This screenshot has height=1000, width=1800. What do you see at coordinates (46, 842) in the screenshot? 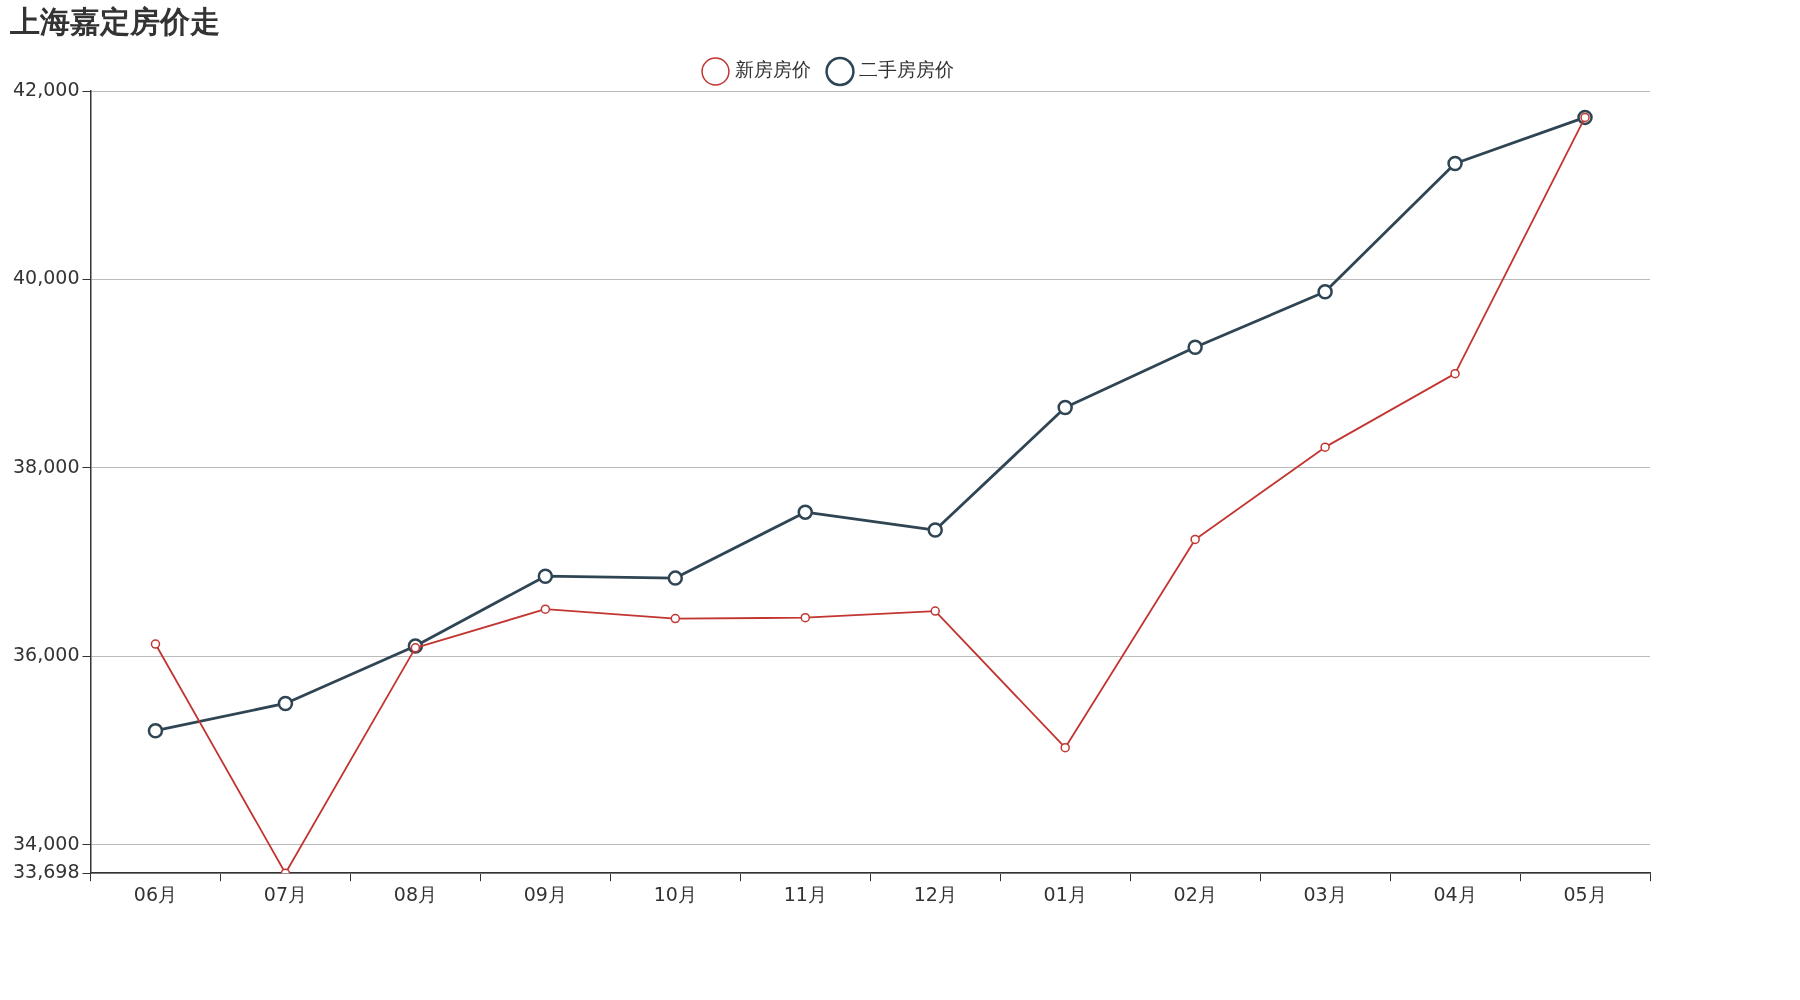
I see `y-tick-label: 34,000` at bounding box center [46, 842].